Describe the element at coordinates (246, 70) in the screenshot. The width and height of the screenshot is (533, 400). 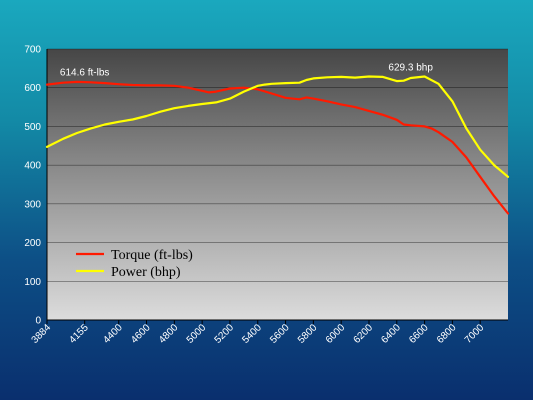
I see `annotations: 614.6 ft-lbs 629.3 bhp` at that location.